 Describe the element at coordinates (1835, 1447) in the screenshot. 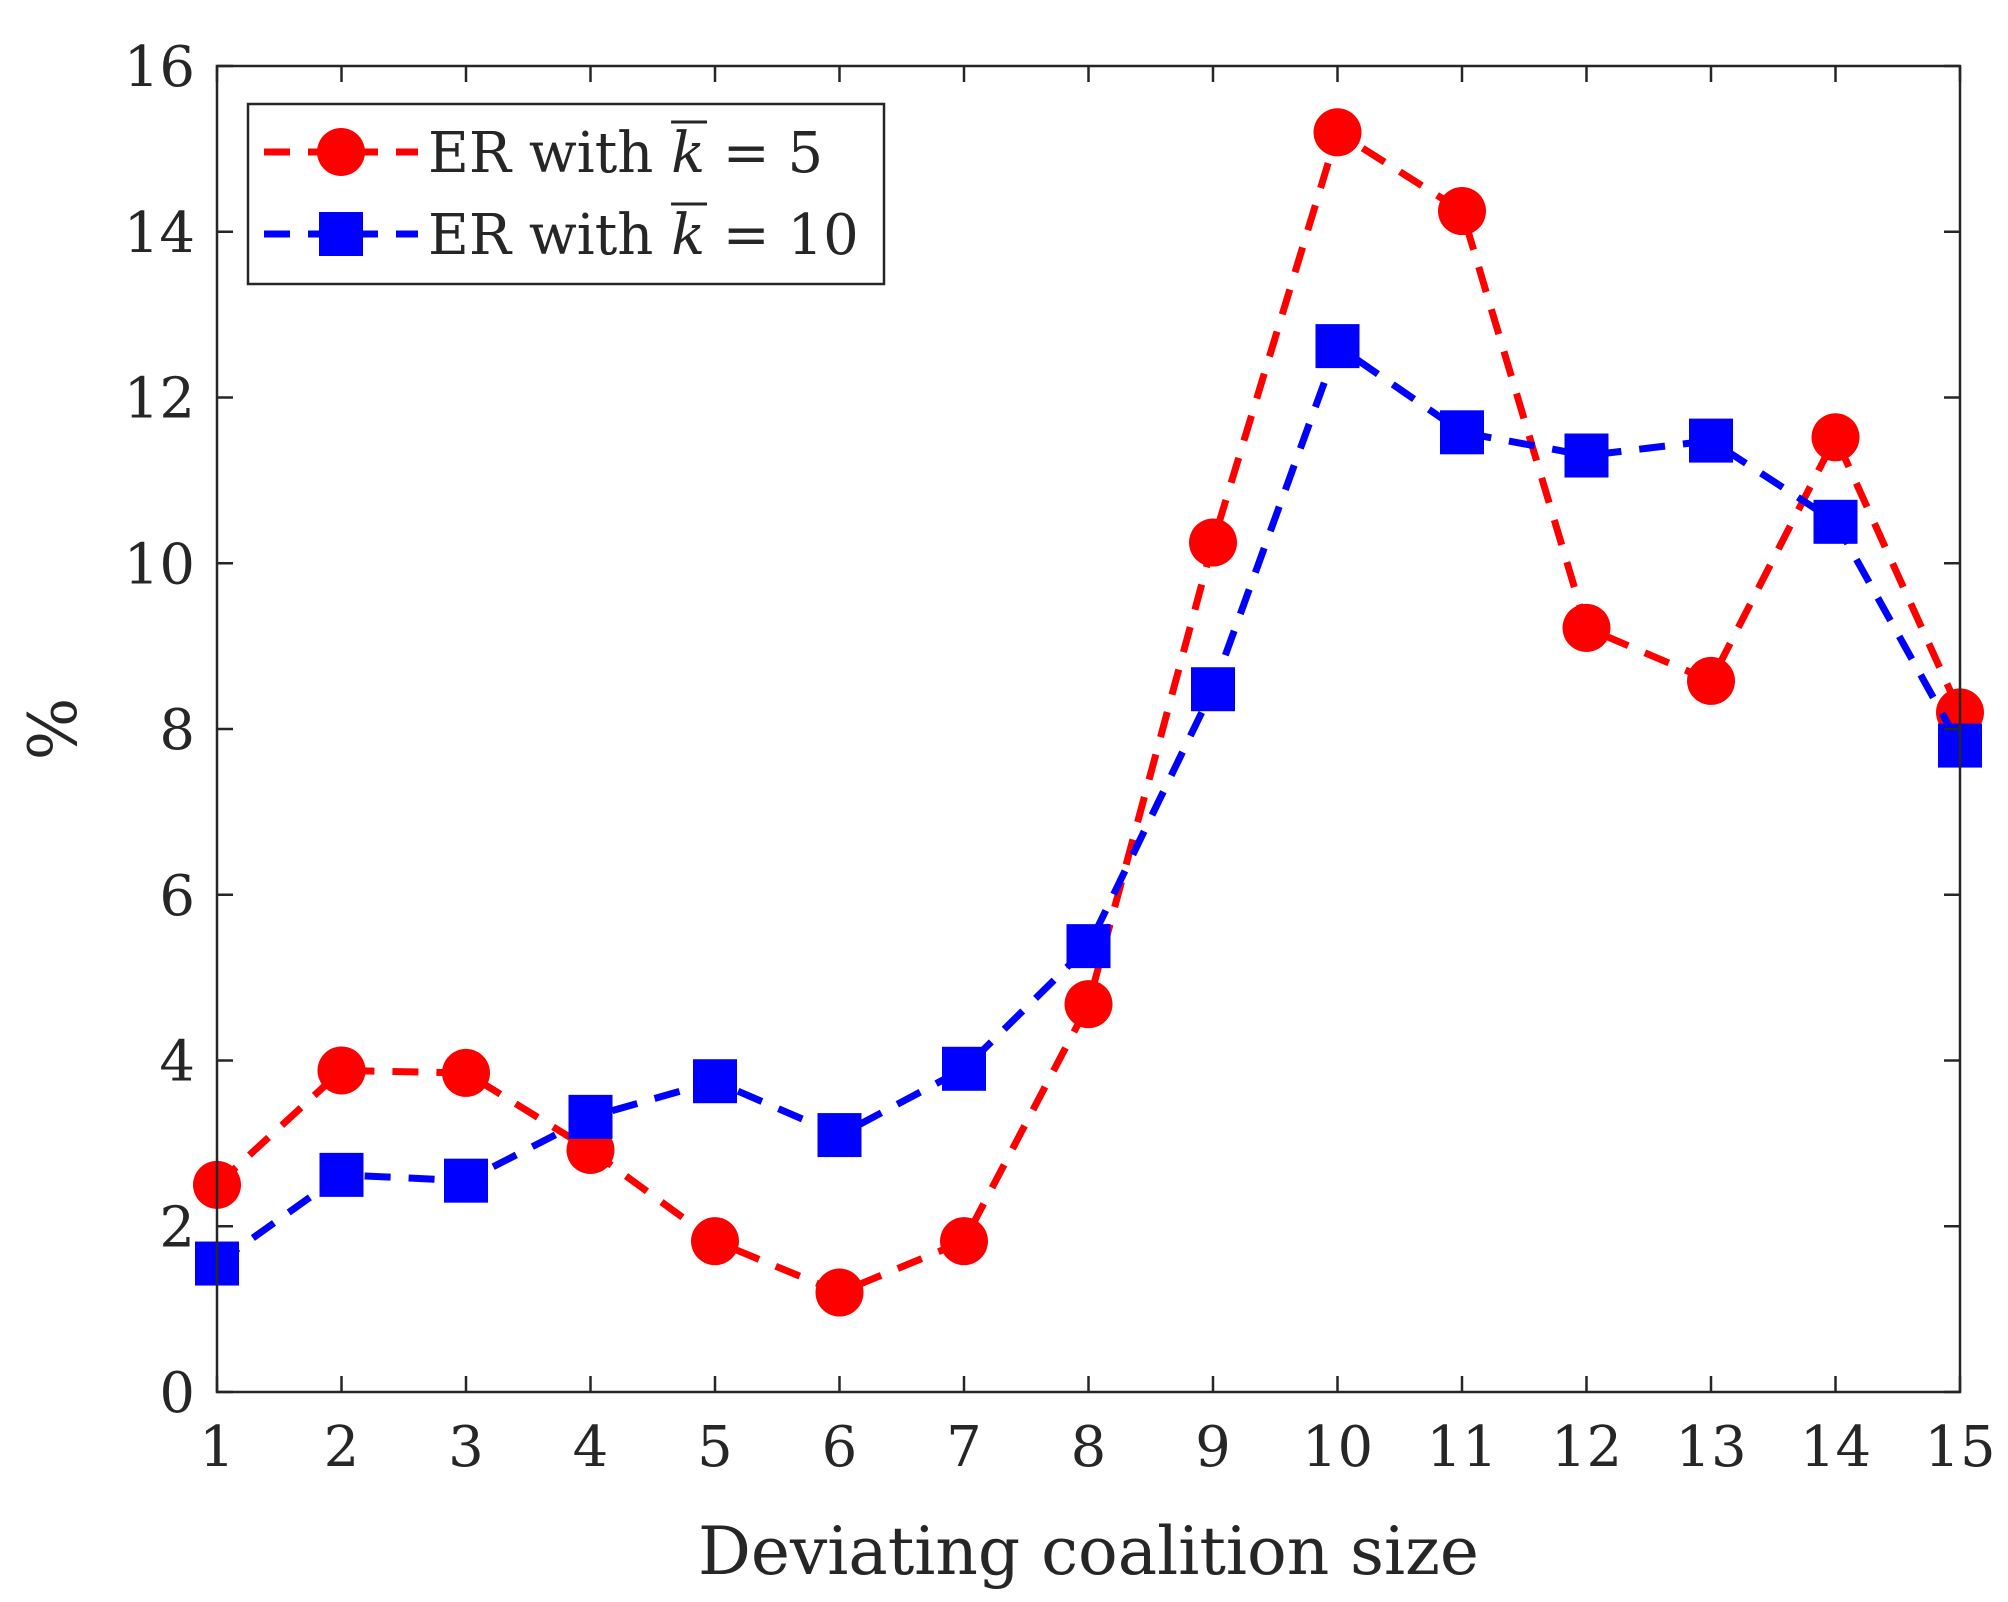

I see `x-tick-label: 14` at that location.